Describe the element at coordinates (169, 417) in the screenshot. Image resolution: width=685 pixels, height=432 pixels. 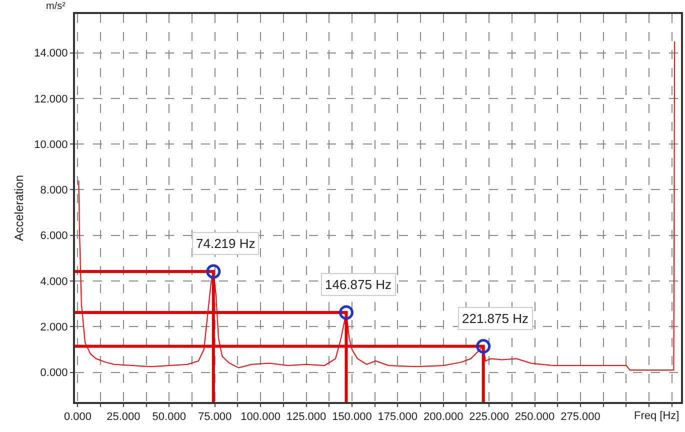
I see `x-tick-label: 50.000` at that location.